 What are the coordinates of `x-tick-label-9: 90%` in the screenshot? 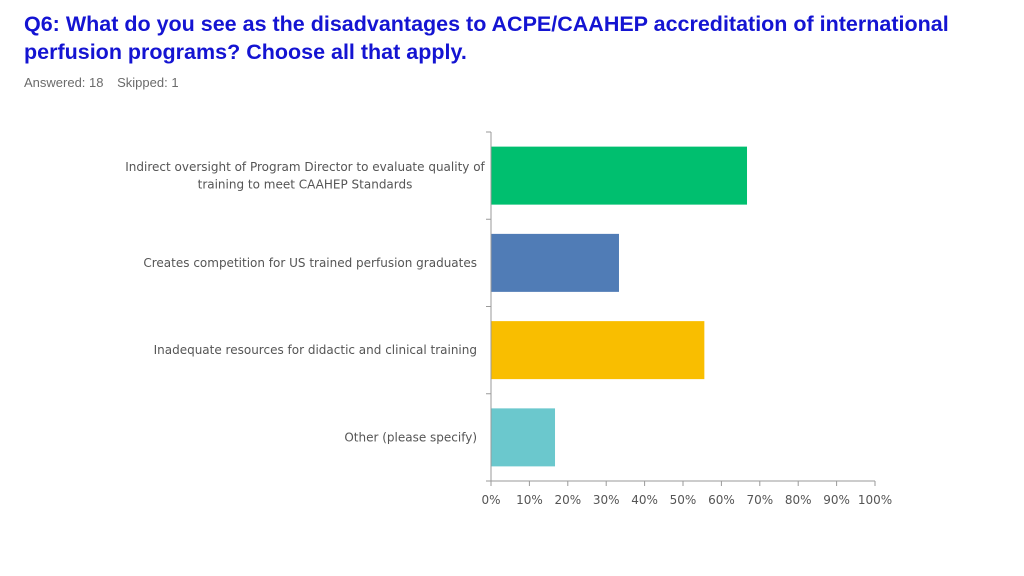 It's located at (836, 500).